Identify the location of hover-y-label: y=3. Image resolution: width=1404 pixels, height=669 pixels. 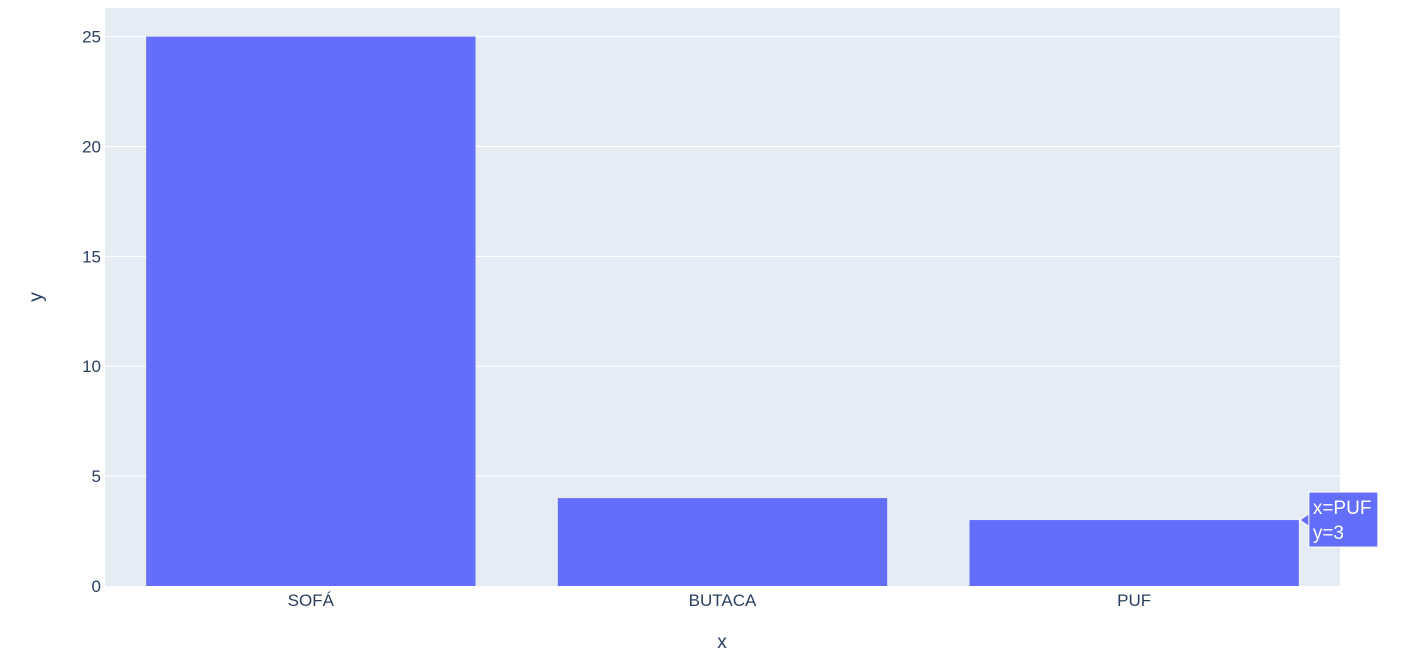
(1328, 533).